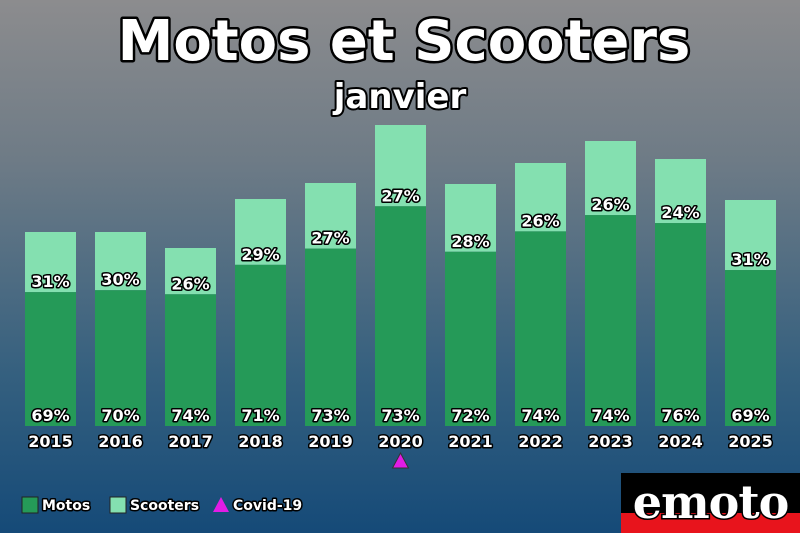  I want to click on label-motos-2016: 70%, so click(120, 415).